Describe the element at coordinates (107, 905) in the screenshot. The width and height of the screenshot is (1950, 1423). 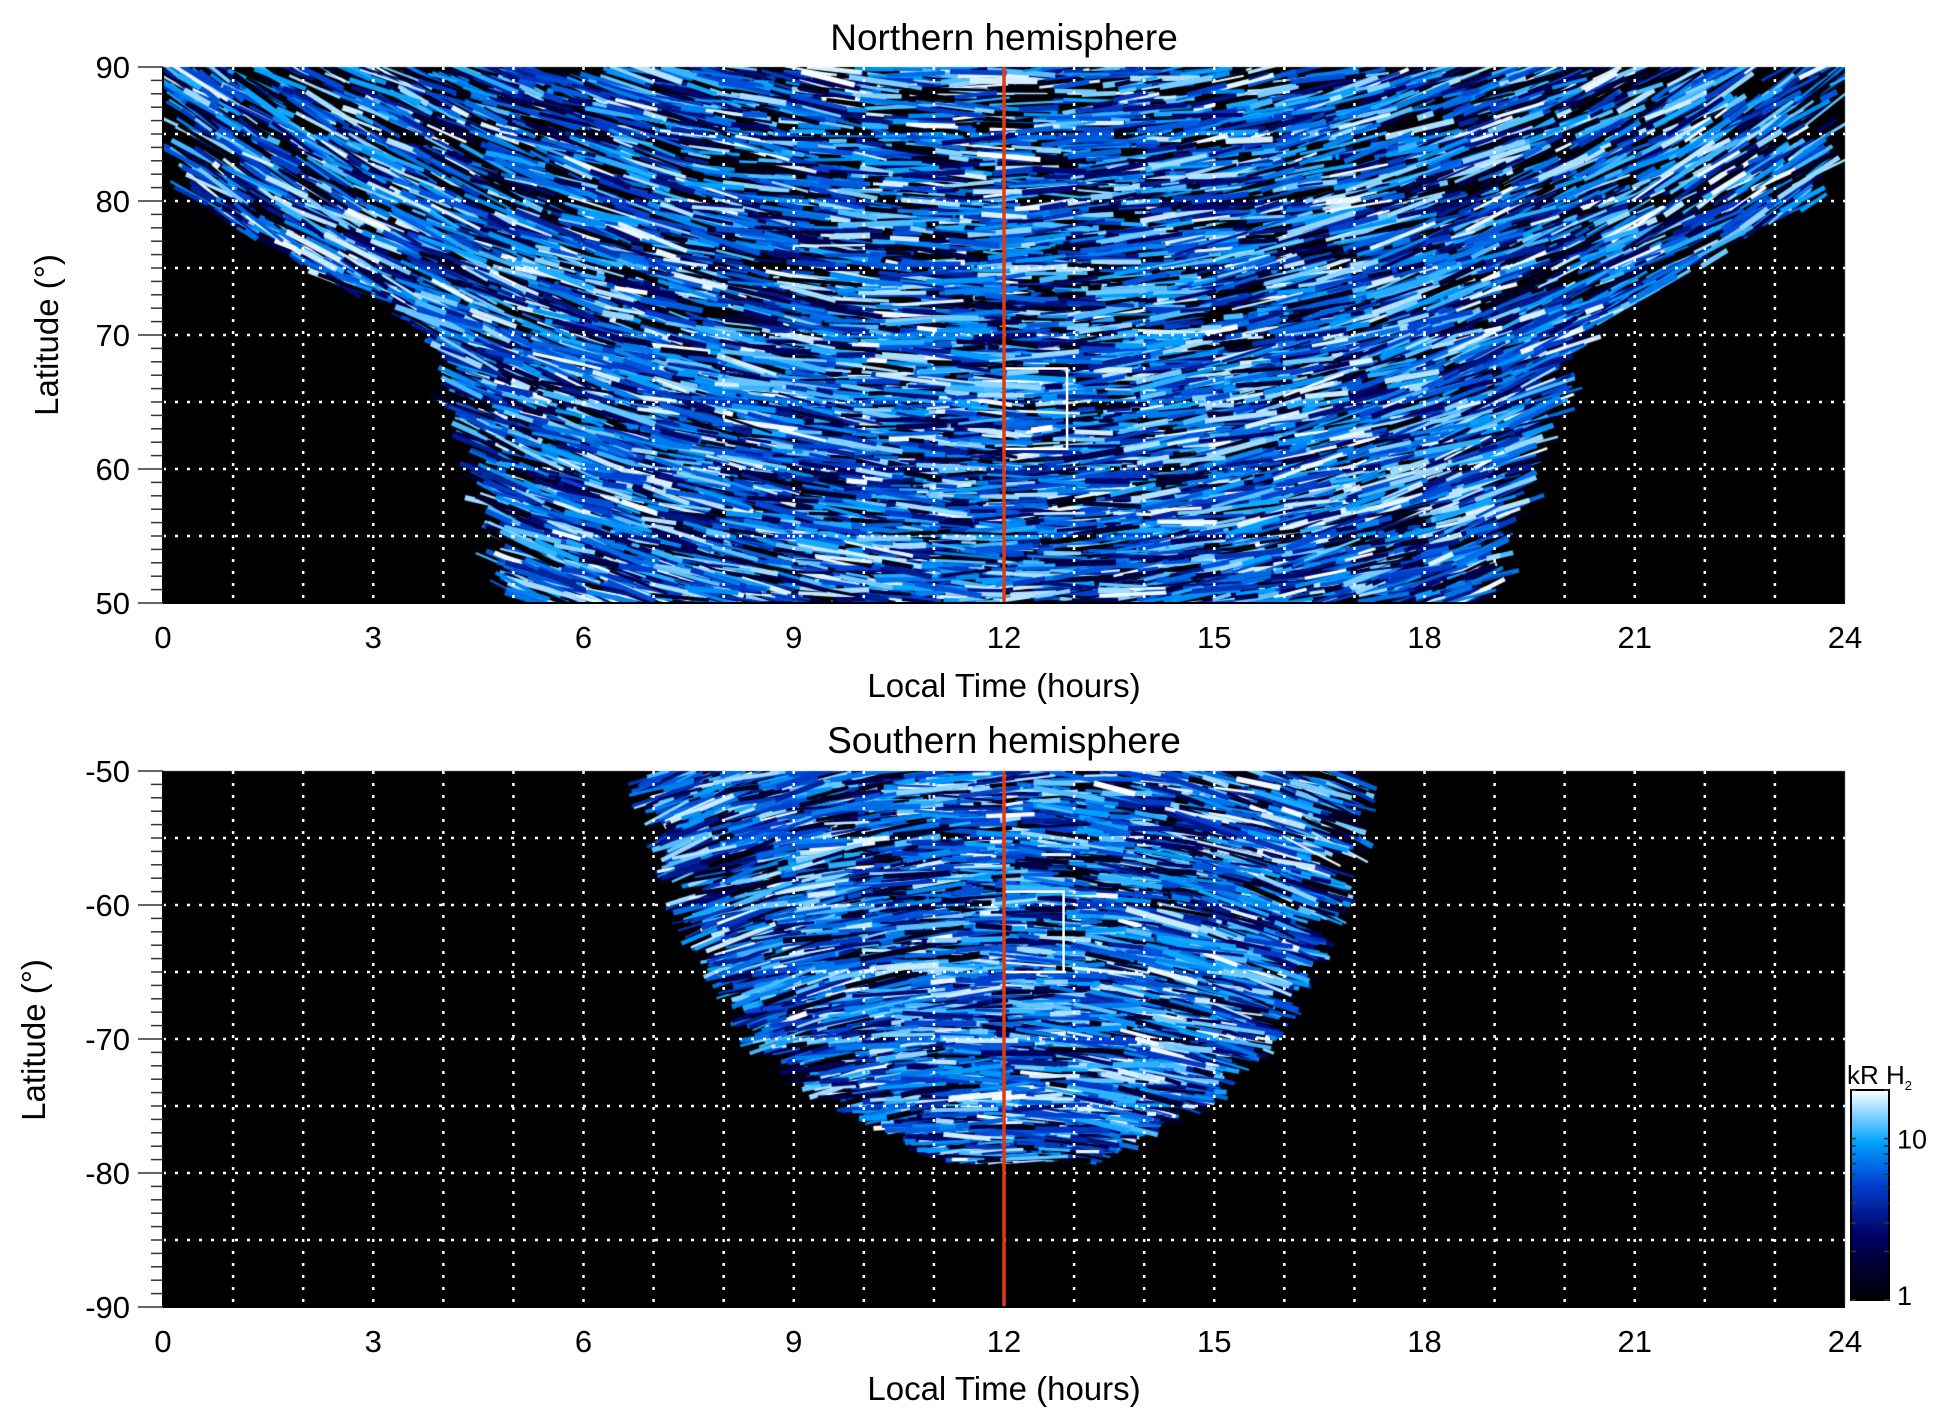
I see `y-tick-label: -60` at that location.